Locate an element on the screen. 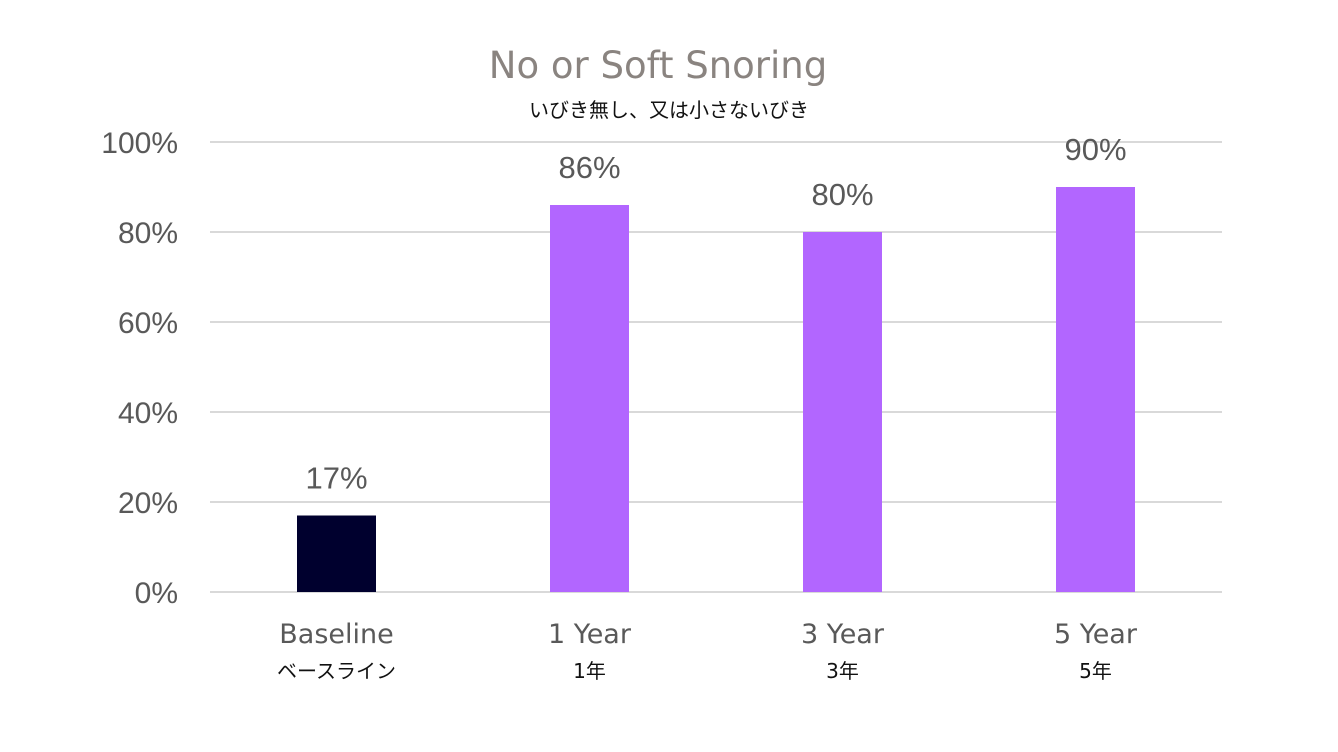 The height and width of the screenshot is (752, 1338). data-label: 17% is located at coordinates (336, 478).